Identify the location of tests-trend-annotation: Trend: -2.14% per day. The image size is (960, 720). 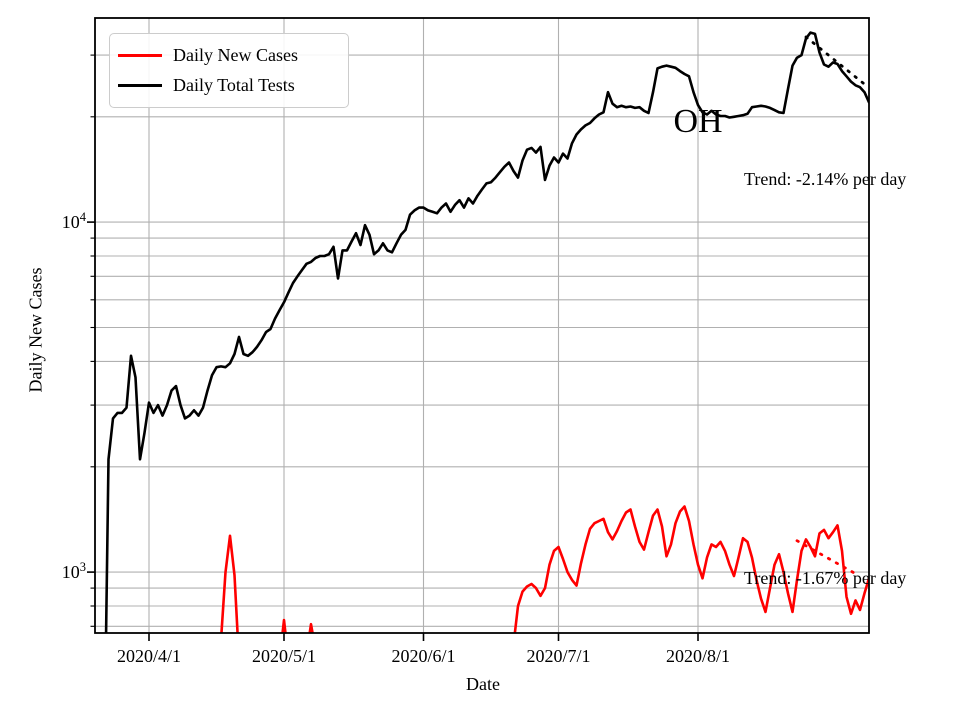
(825, 179).